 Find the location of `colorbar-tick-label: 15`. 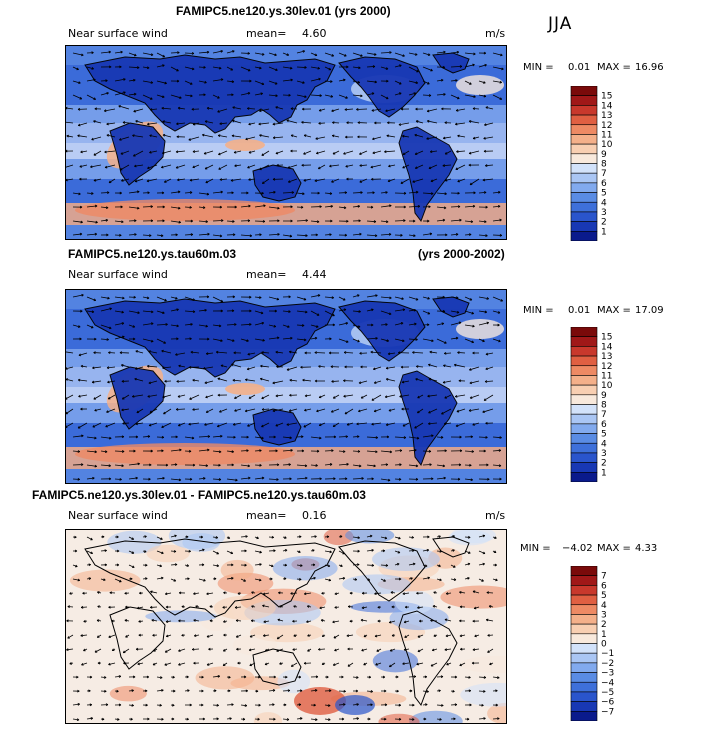

colorbar-tick-label: 15 is located at coordinates (606, 338).